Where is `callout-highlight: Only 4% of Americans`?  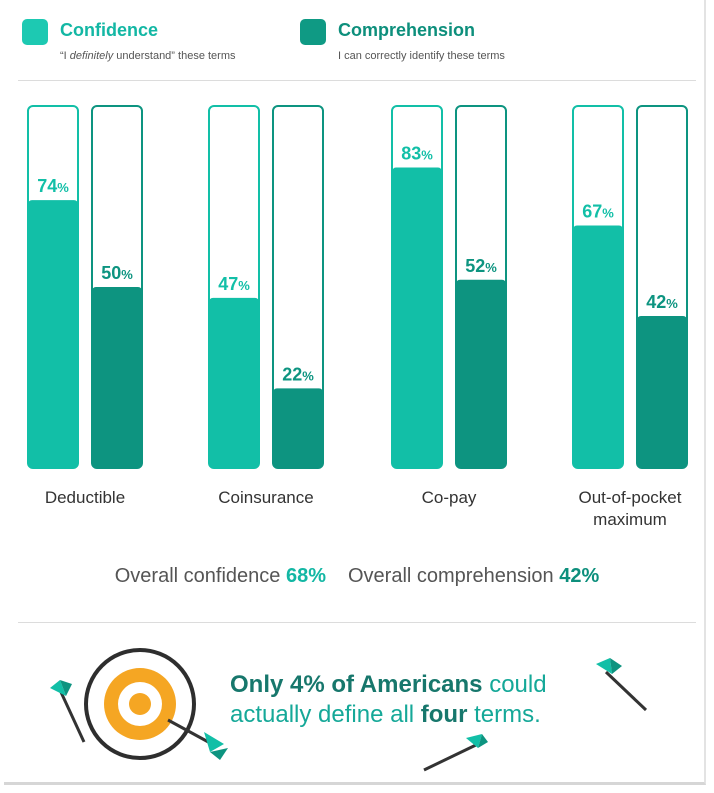 callout-highlight: Only 4% of Americans is located at coordinates (356, 684).